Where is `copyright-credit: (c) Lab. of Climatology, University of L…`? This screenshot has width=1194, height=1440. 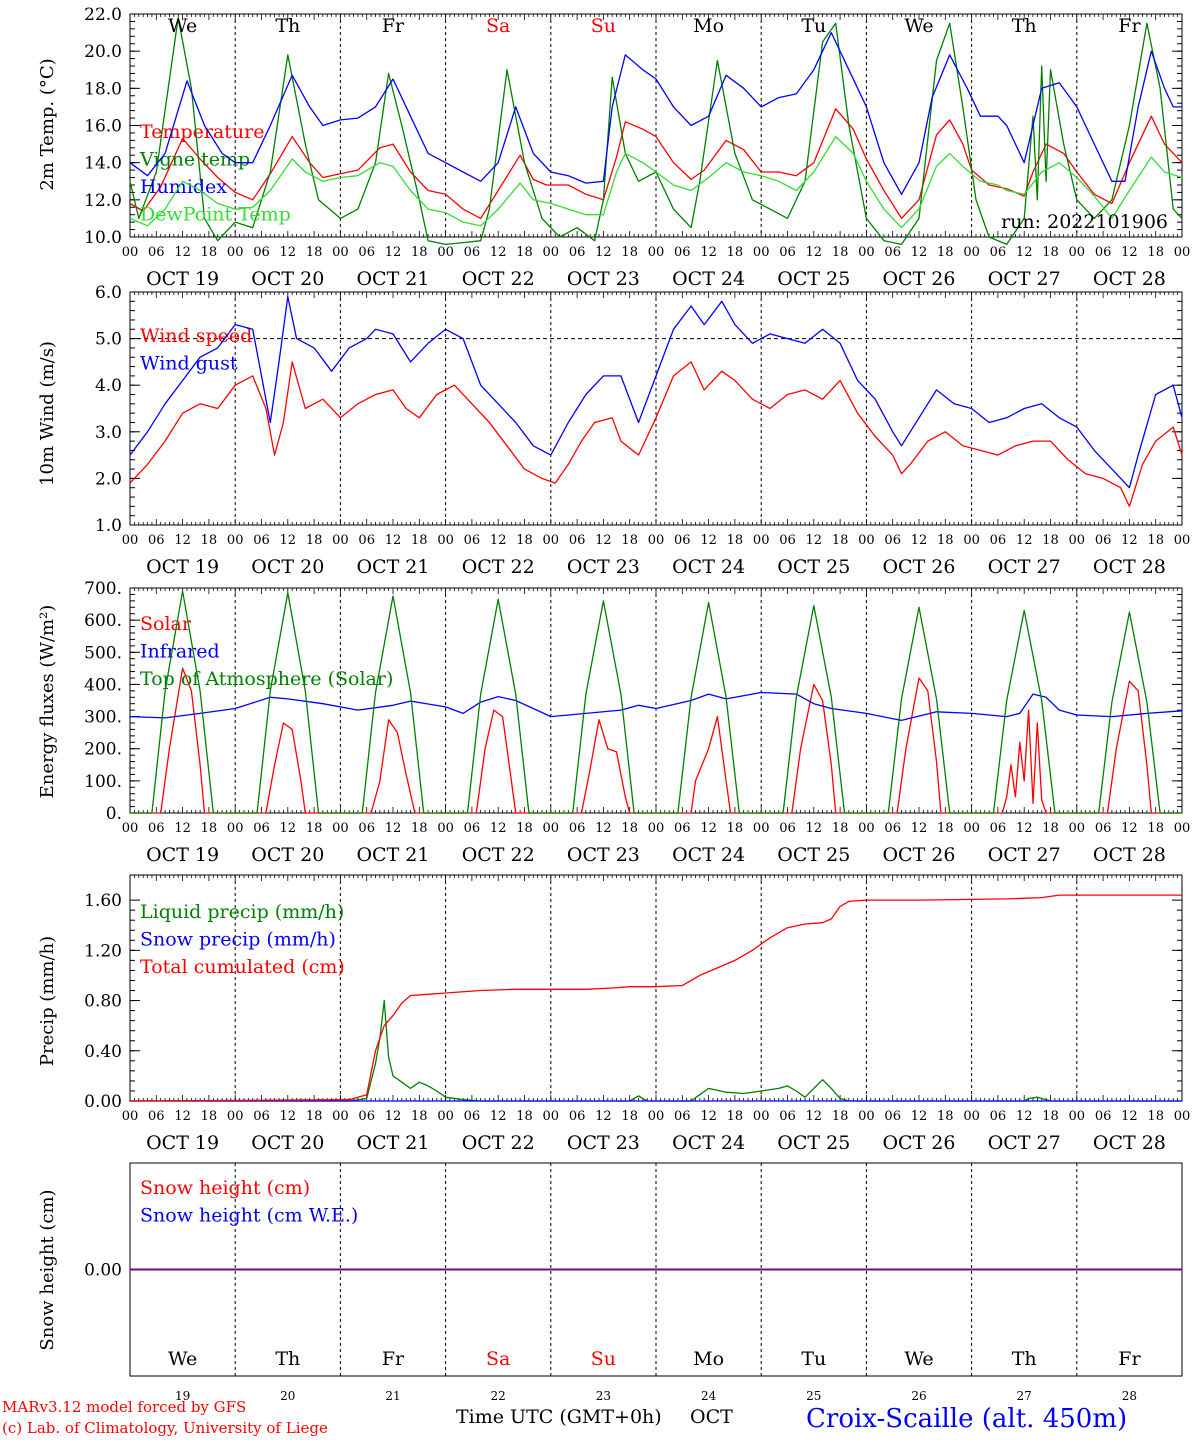
copyright-credit: (c) Lab. of Climatology, University of L… is located at coordinates (165, 1428).